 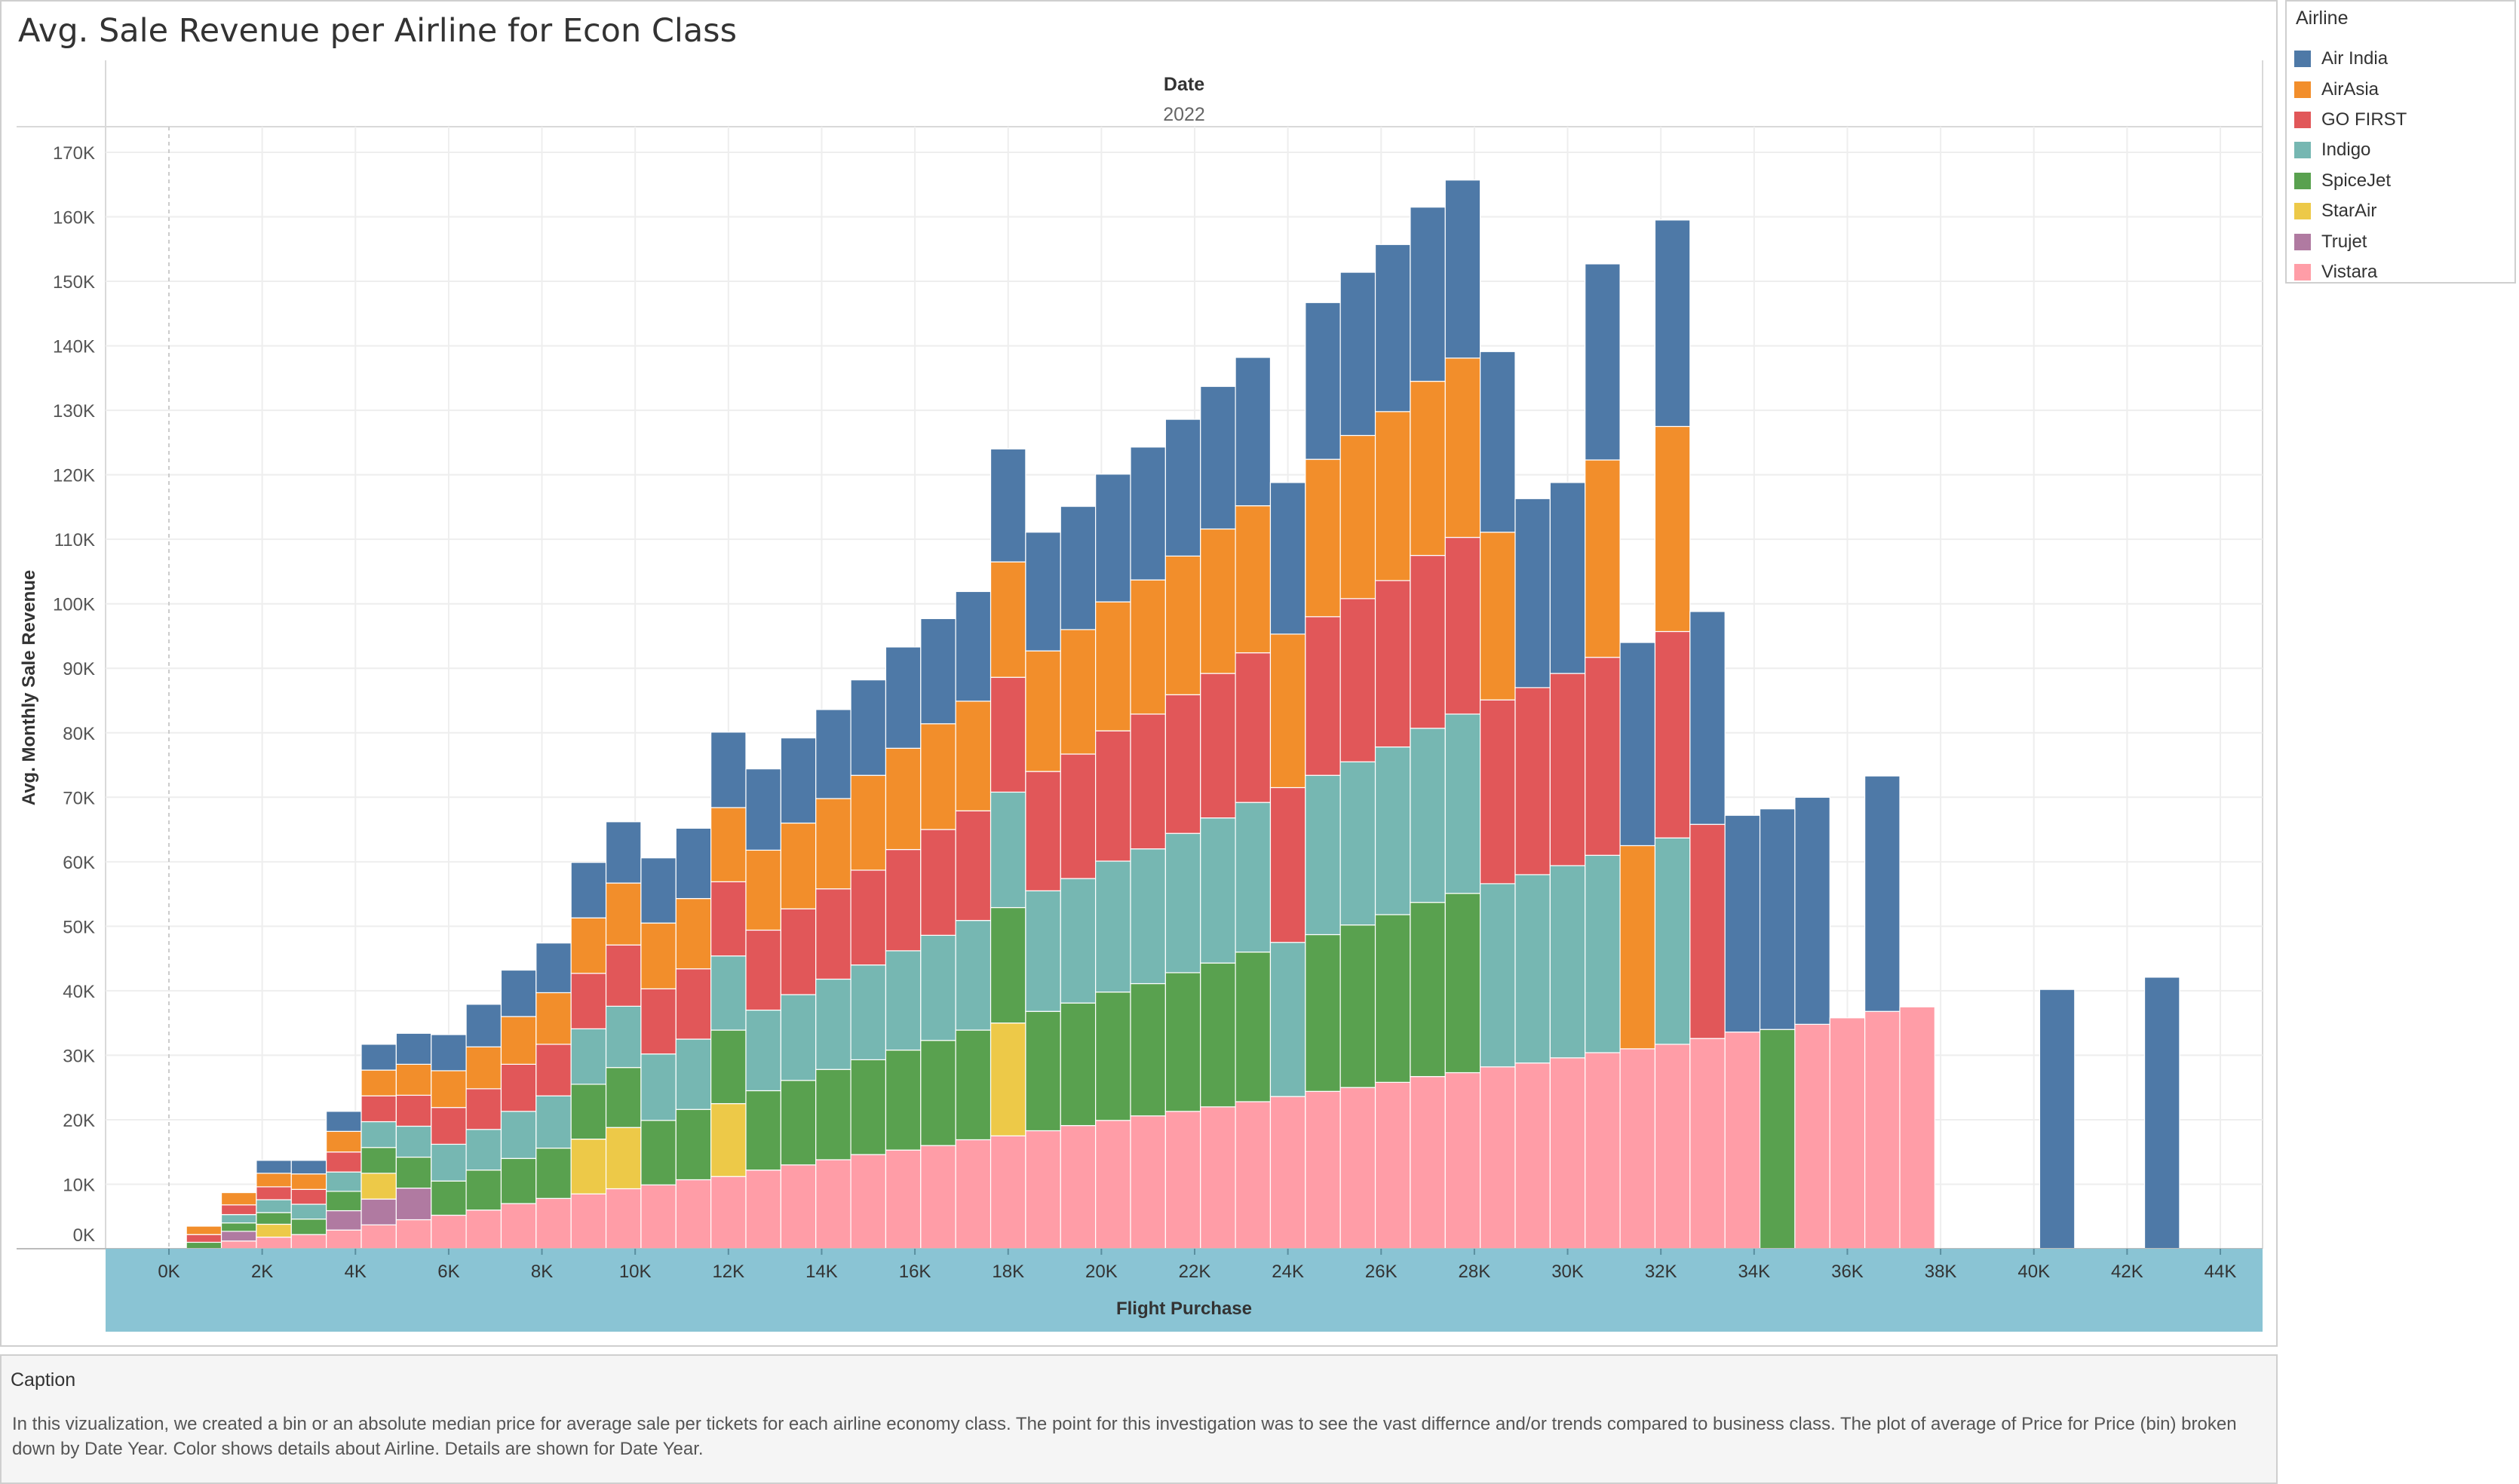 I want to click on x-tick-label: 20K, so click(x=1101, y=1272).